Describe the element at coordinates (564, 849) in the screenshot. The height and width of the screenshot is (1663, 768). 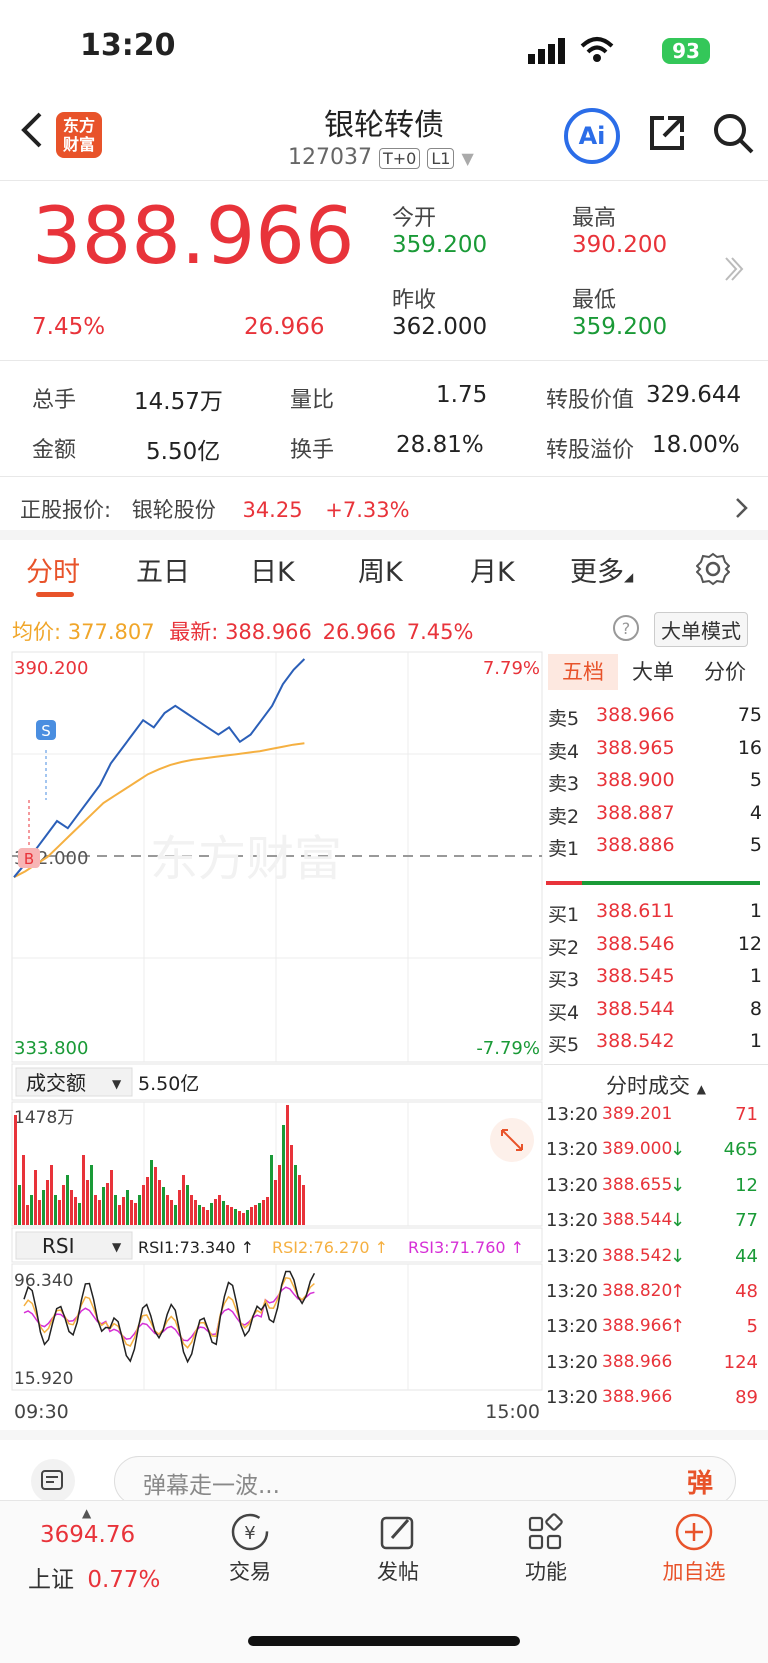
I see `ask-level-label: 卖1` at that location.